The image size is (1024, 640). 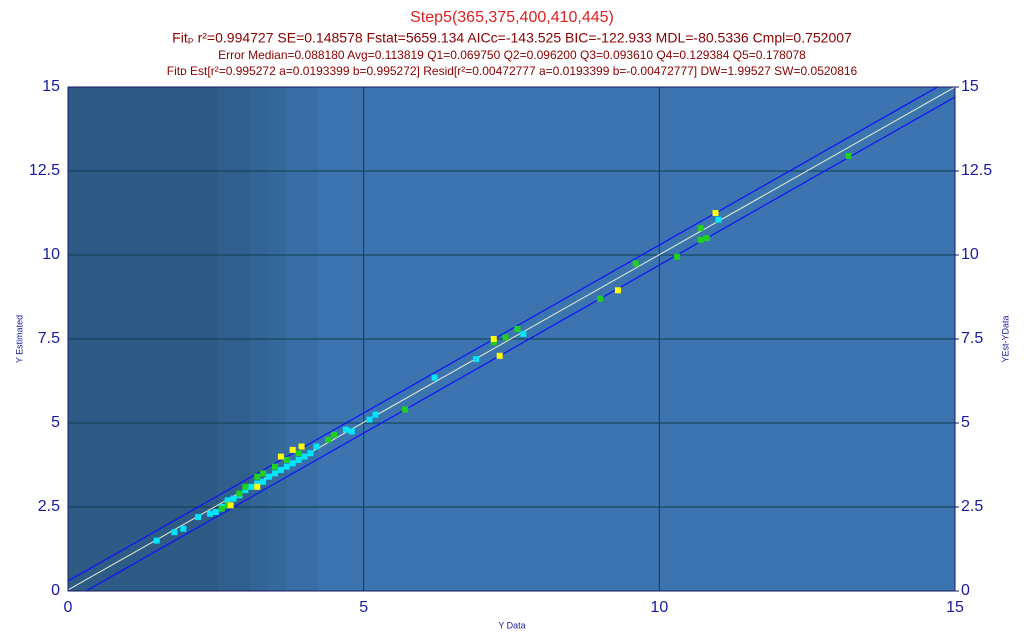 What do you see at coordinates (511, 625) in the screenshot?
I see `x-axis-label: Y Data` at bounding box center [511, 625].